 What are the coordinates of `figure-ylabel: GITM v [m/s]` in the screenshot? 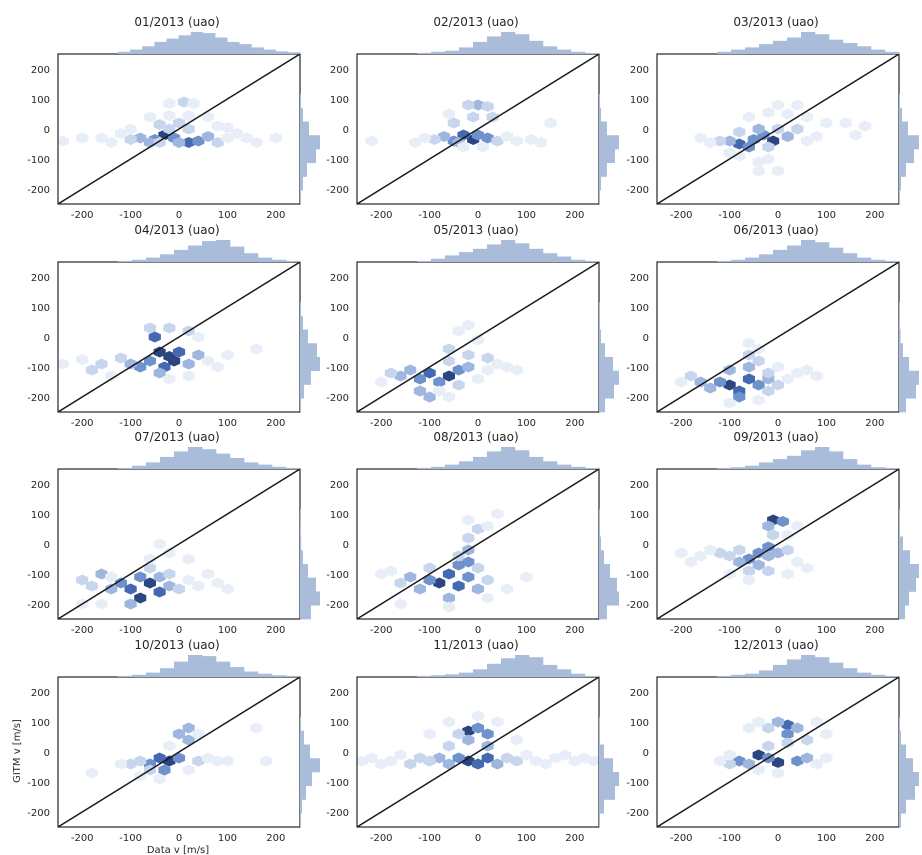 It's located at (17, 751).